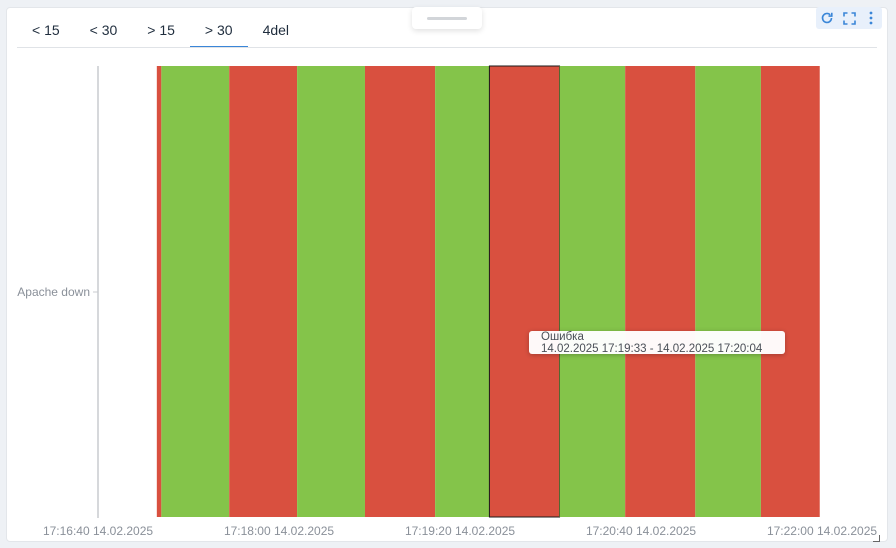  Describe the element at coordinates (98, 531) in the screenshot. I see `x-tick-label: 17:16:40 14.02.2025` at that location.